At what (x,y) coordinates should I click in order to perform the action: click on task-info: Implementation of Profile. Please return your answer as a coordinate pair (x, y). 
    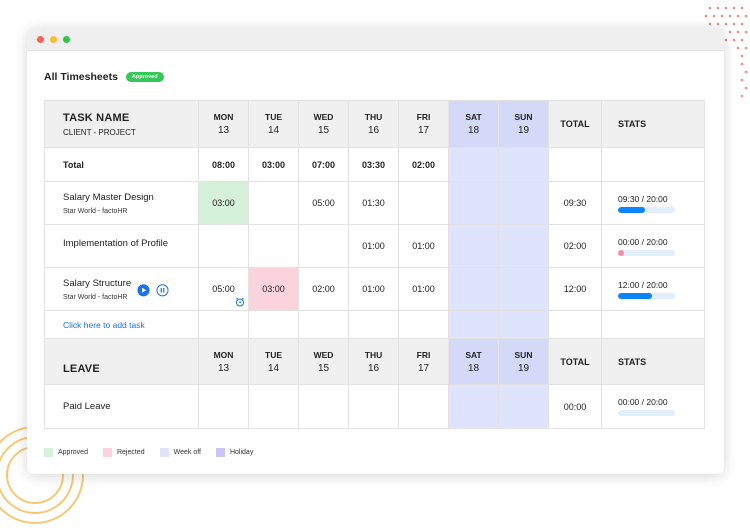
    Looking at the image, I should click on (121, 246).